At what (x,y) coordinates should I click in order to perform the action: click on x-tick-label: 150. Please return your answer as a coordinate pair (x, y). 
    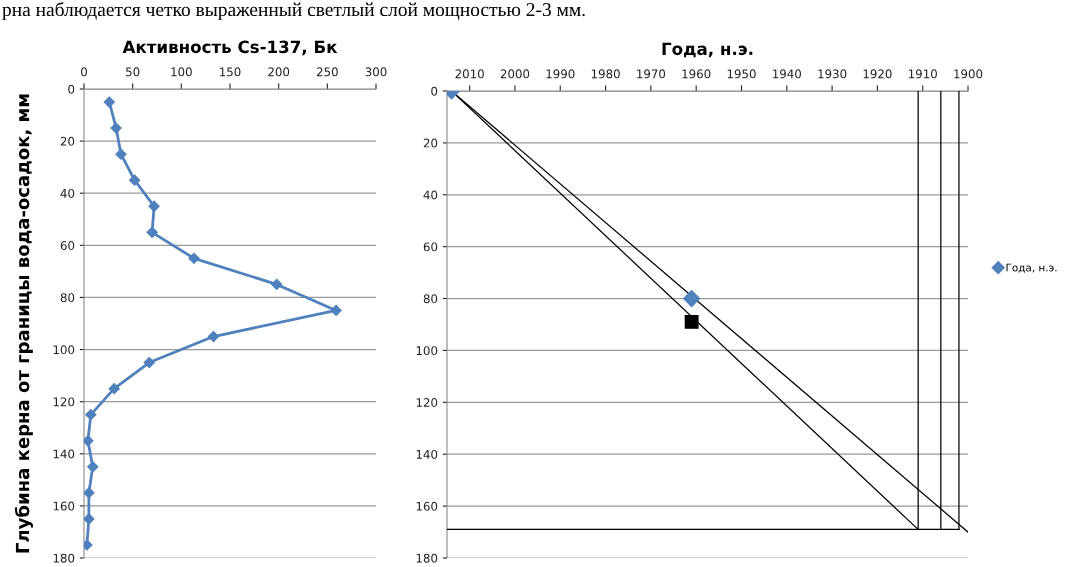
    Looking at the image, I should click on (230, 72).